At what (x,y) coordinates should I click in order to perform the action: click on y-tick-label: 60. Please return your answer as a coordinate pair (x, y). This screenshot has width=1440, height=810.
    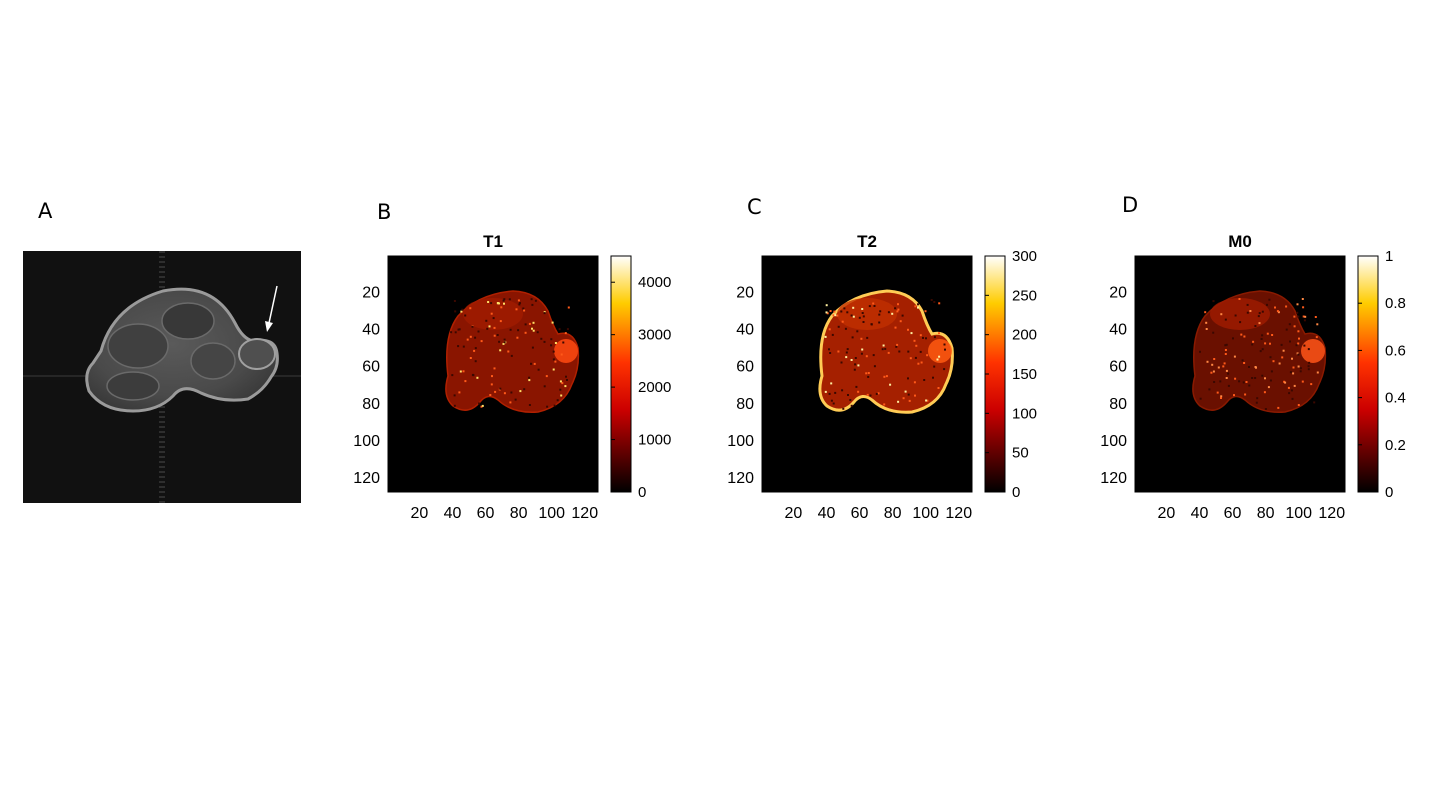
    Looking at the image, I should click on (745, 367).